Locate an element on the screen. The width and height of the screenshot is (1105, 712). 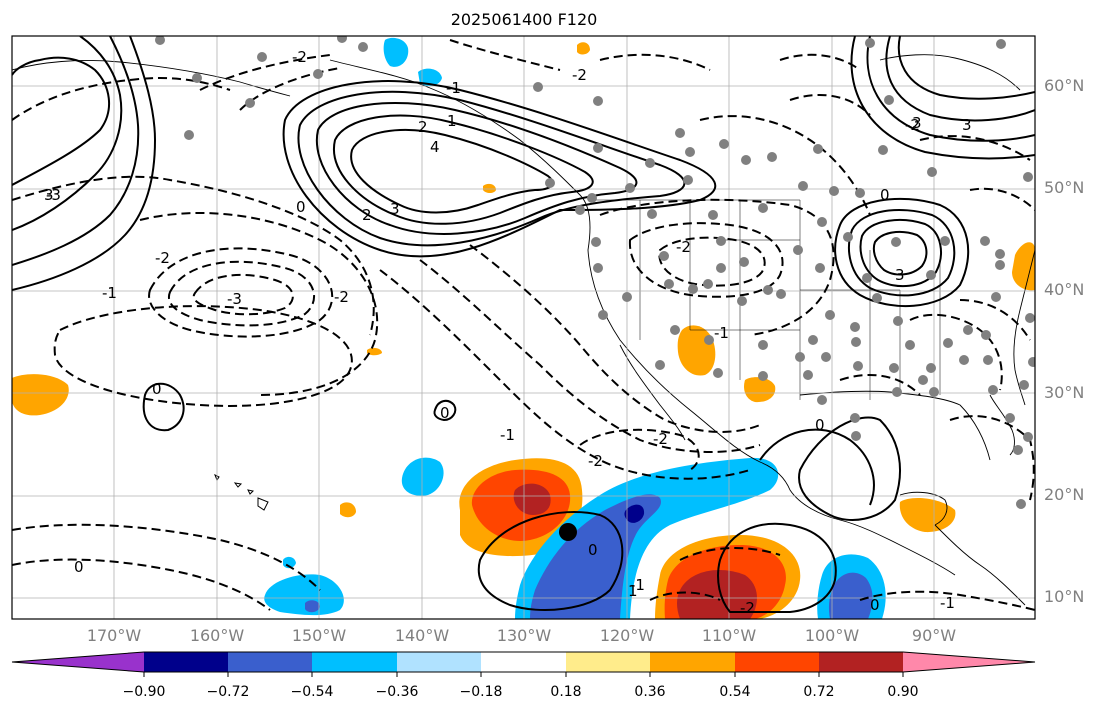
coastline-east is located at coordinates (1024, 327).